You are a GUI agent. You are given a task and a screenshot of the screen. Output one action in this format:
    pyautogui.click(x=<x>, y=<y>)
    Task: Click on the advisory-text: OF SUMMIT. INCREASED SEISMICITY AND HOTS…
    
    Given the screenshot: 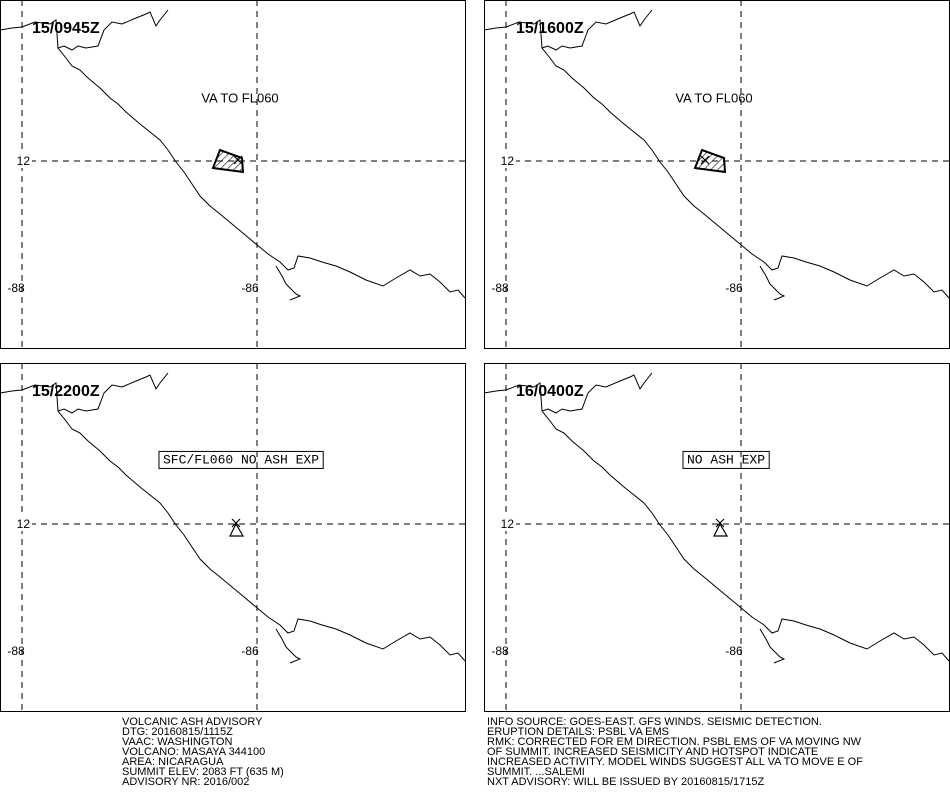 What is the action you would take?
    pyautogui.click(x=652, y=752)
    